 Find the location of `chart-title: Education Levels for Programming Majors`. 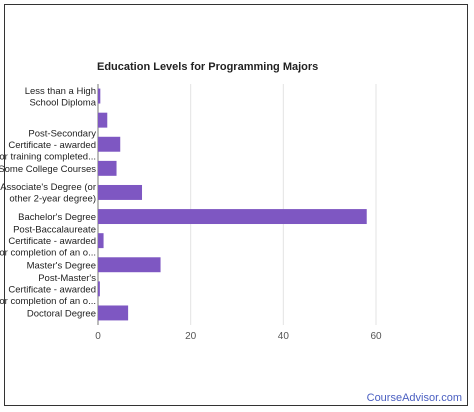

chart-title: Education Levels for Programming Majors is located at coordinates (208, 67).